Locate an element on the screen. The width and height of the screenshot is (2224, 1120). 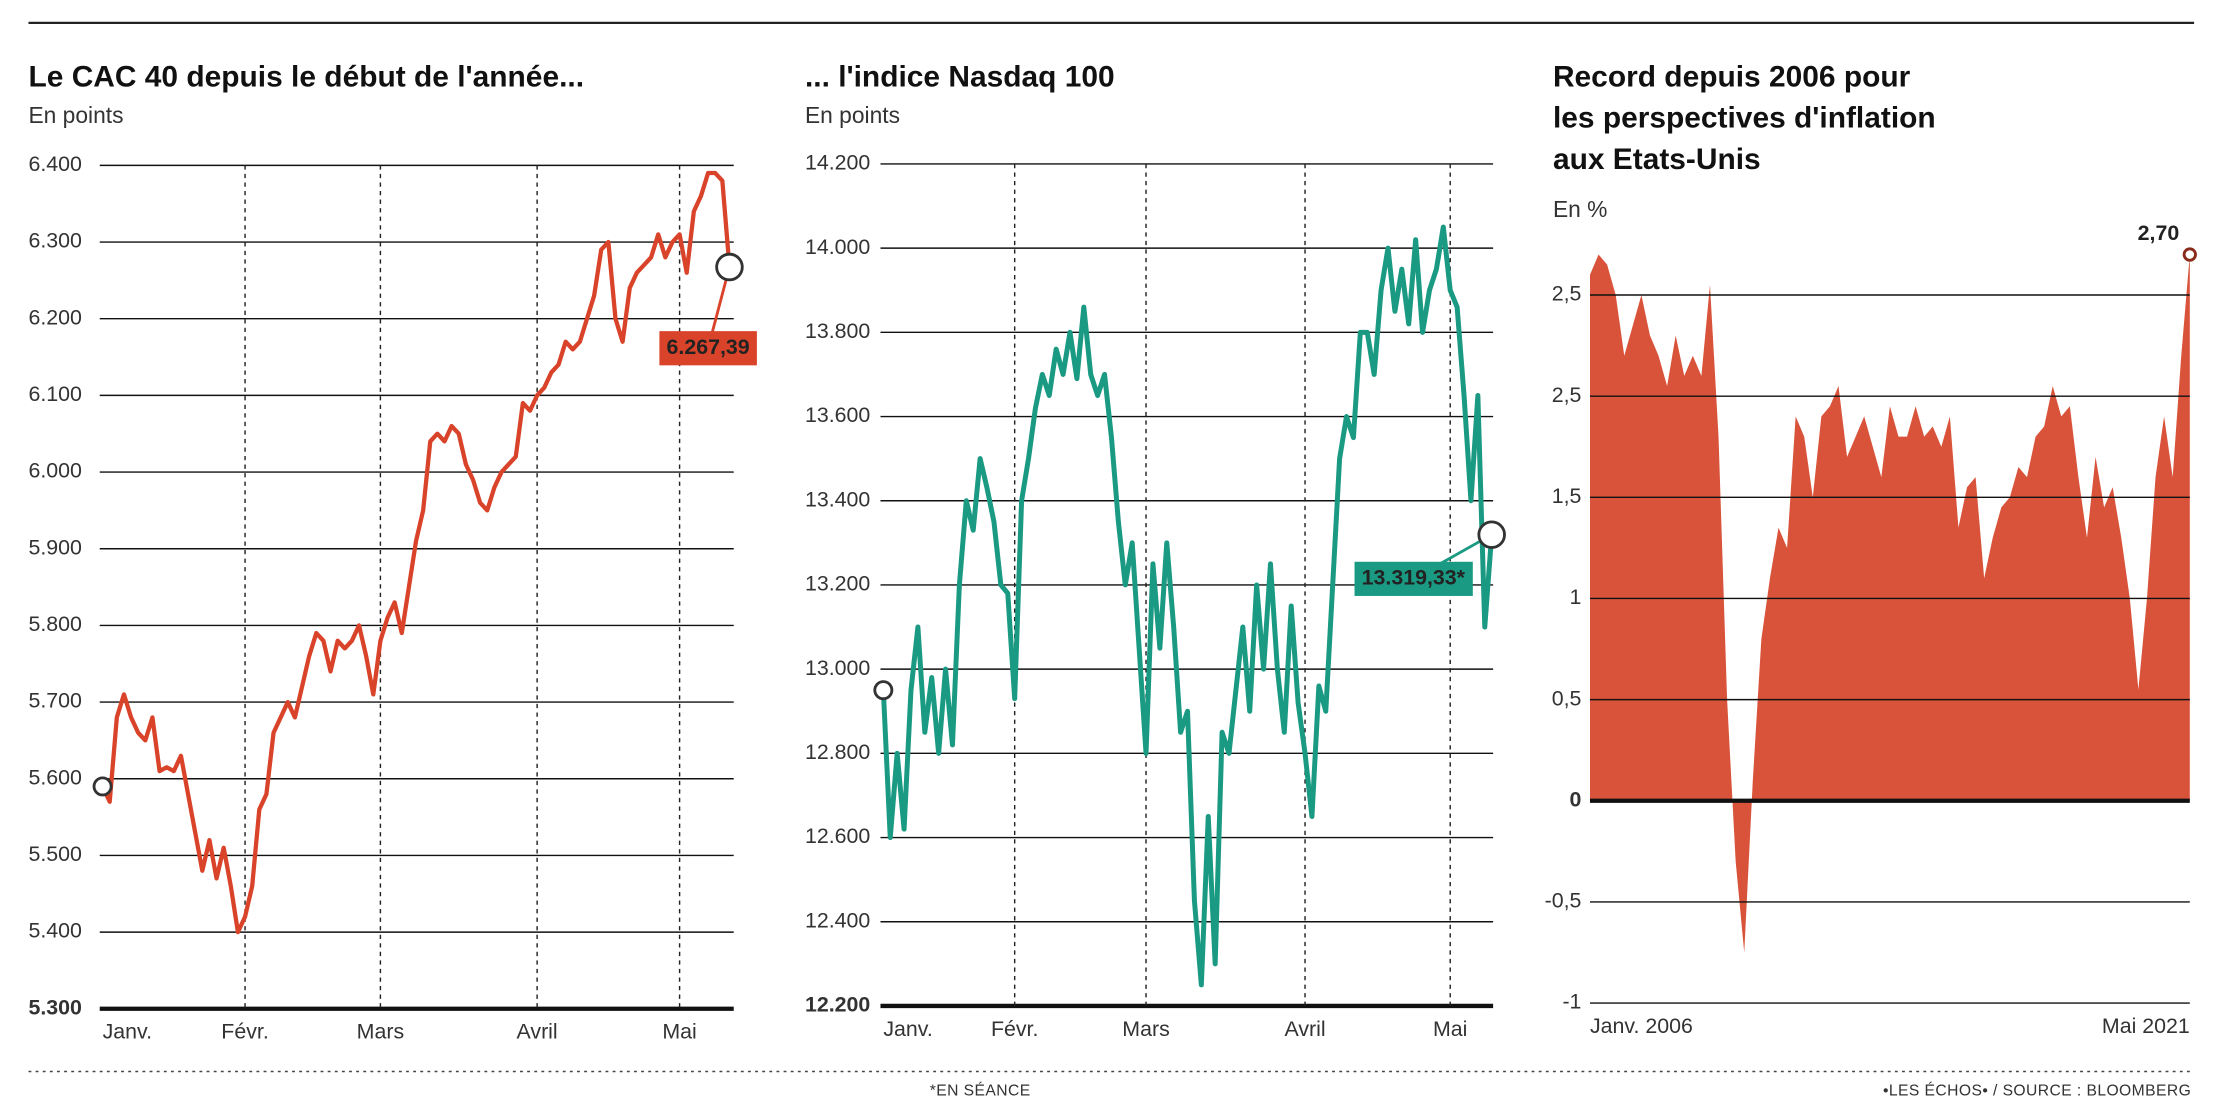
value-label: 13.319,33* is located at coordinates (1414, 578).